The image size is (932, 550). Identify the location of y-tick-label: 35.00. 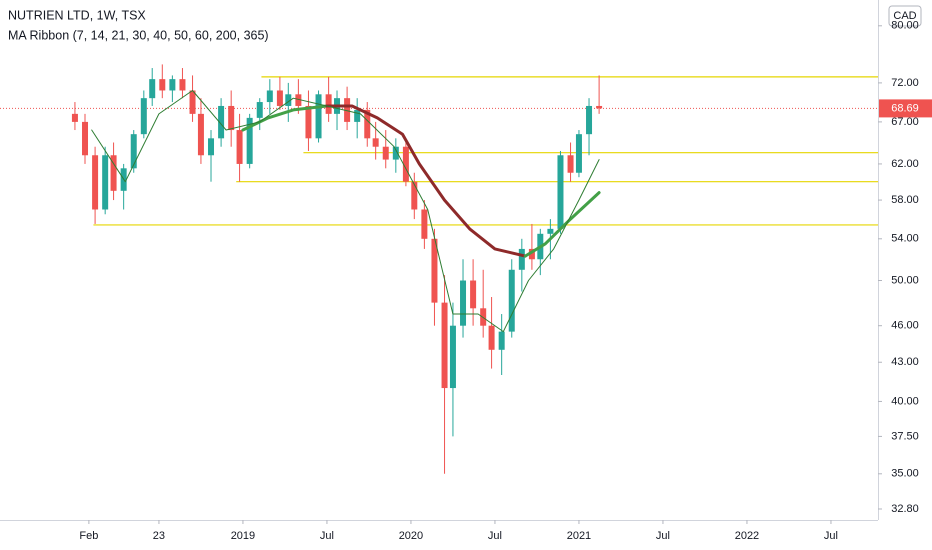
(905, 474).